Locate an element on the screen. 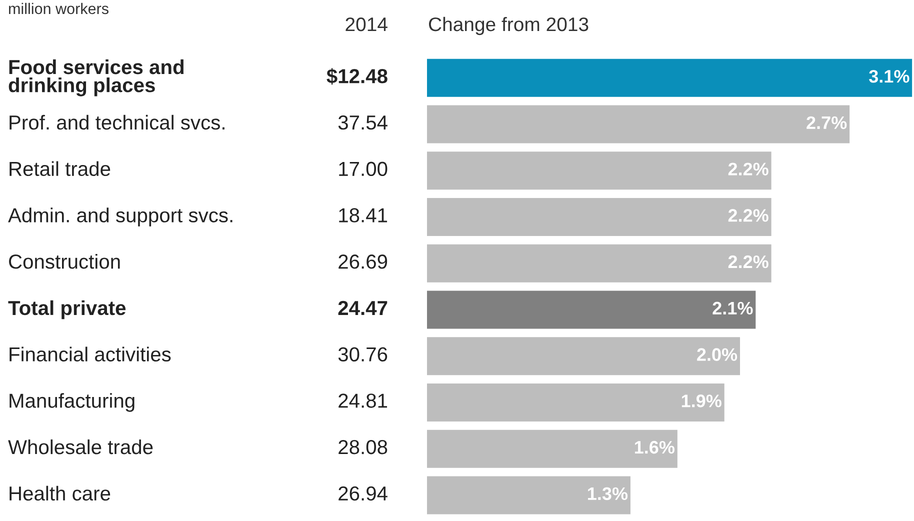 The image size is (914, 521). text: million workers is located at coordinates (58, 8).